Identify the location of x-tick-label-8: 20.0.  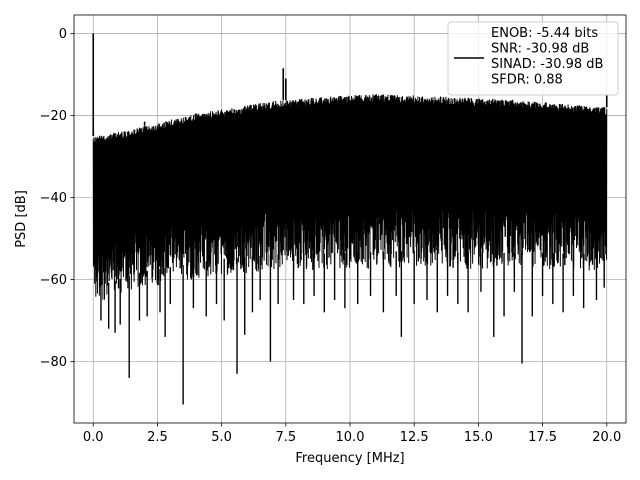
(606, 437).